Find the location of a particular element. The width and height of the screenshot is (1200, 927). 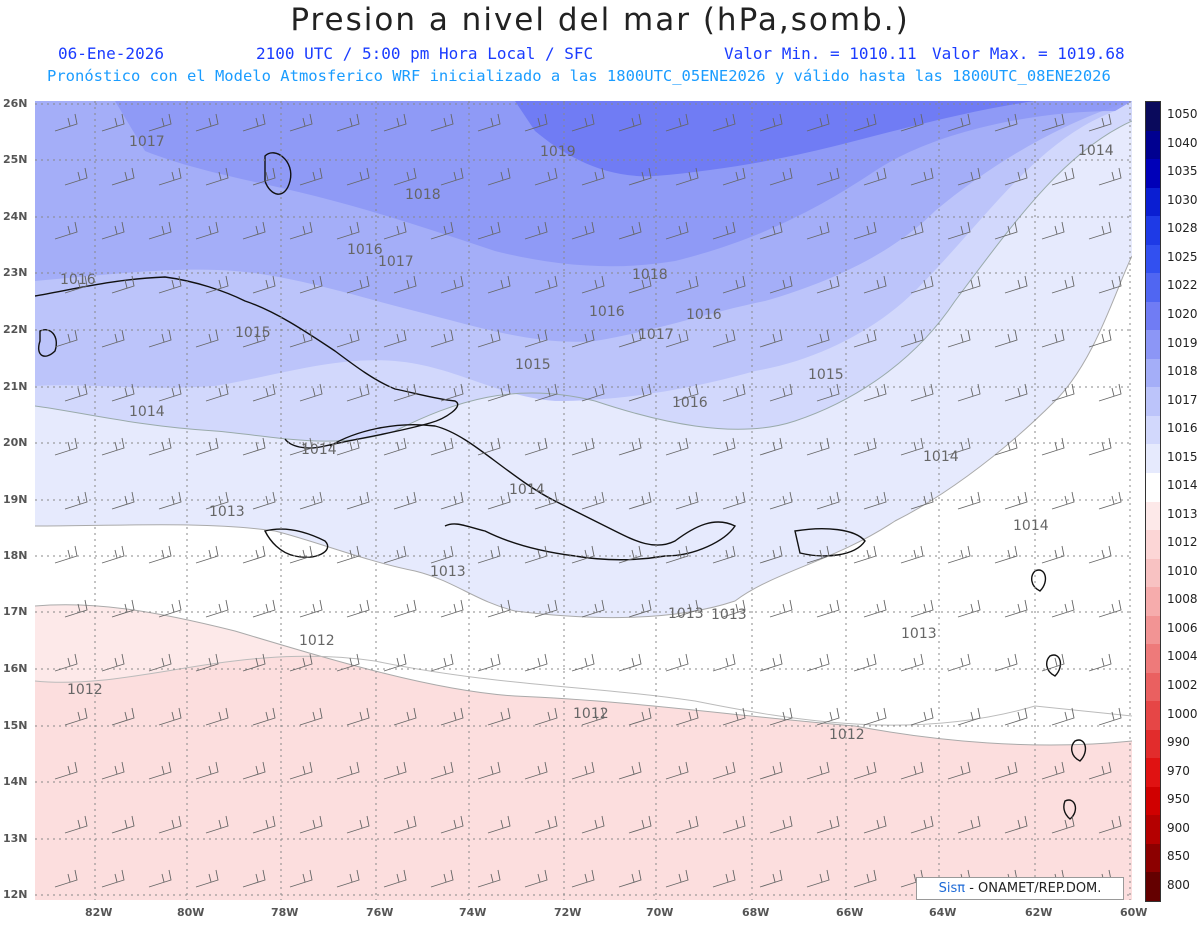

colorbar is located at coordinates (1153, 501).